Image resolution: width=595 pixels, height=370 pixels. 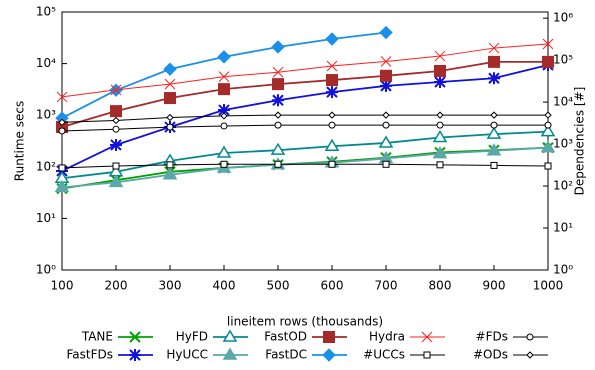 I want to click on y-tick-label: 10², so click(x=46, y=166).